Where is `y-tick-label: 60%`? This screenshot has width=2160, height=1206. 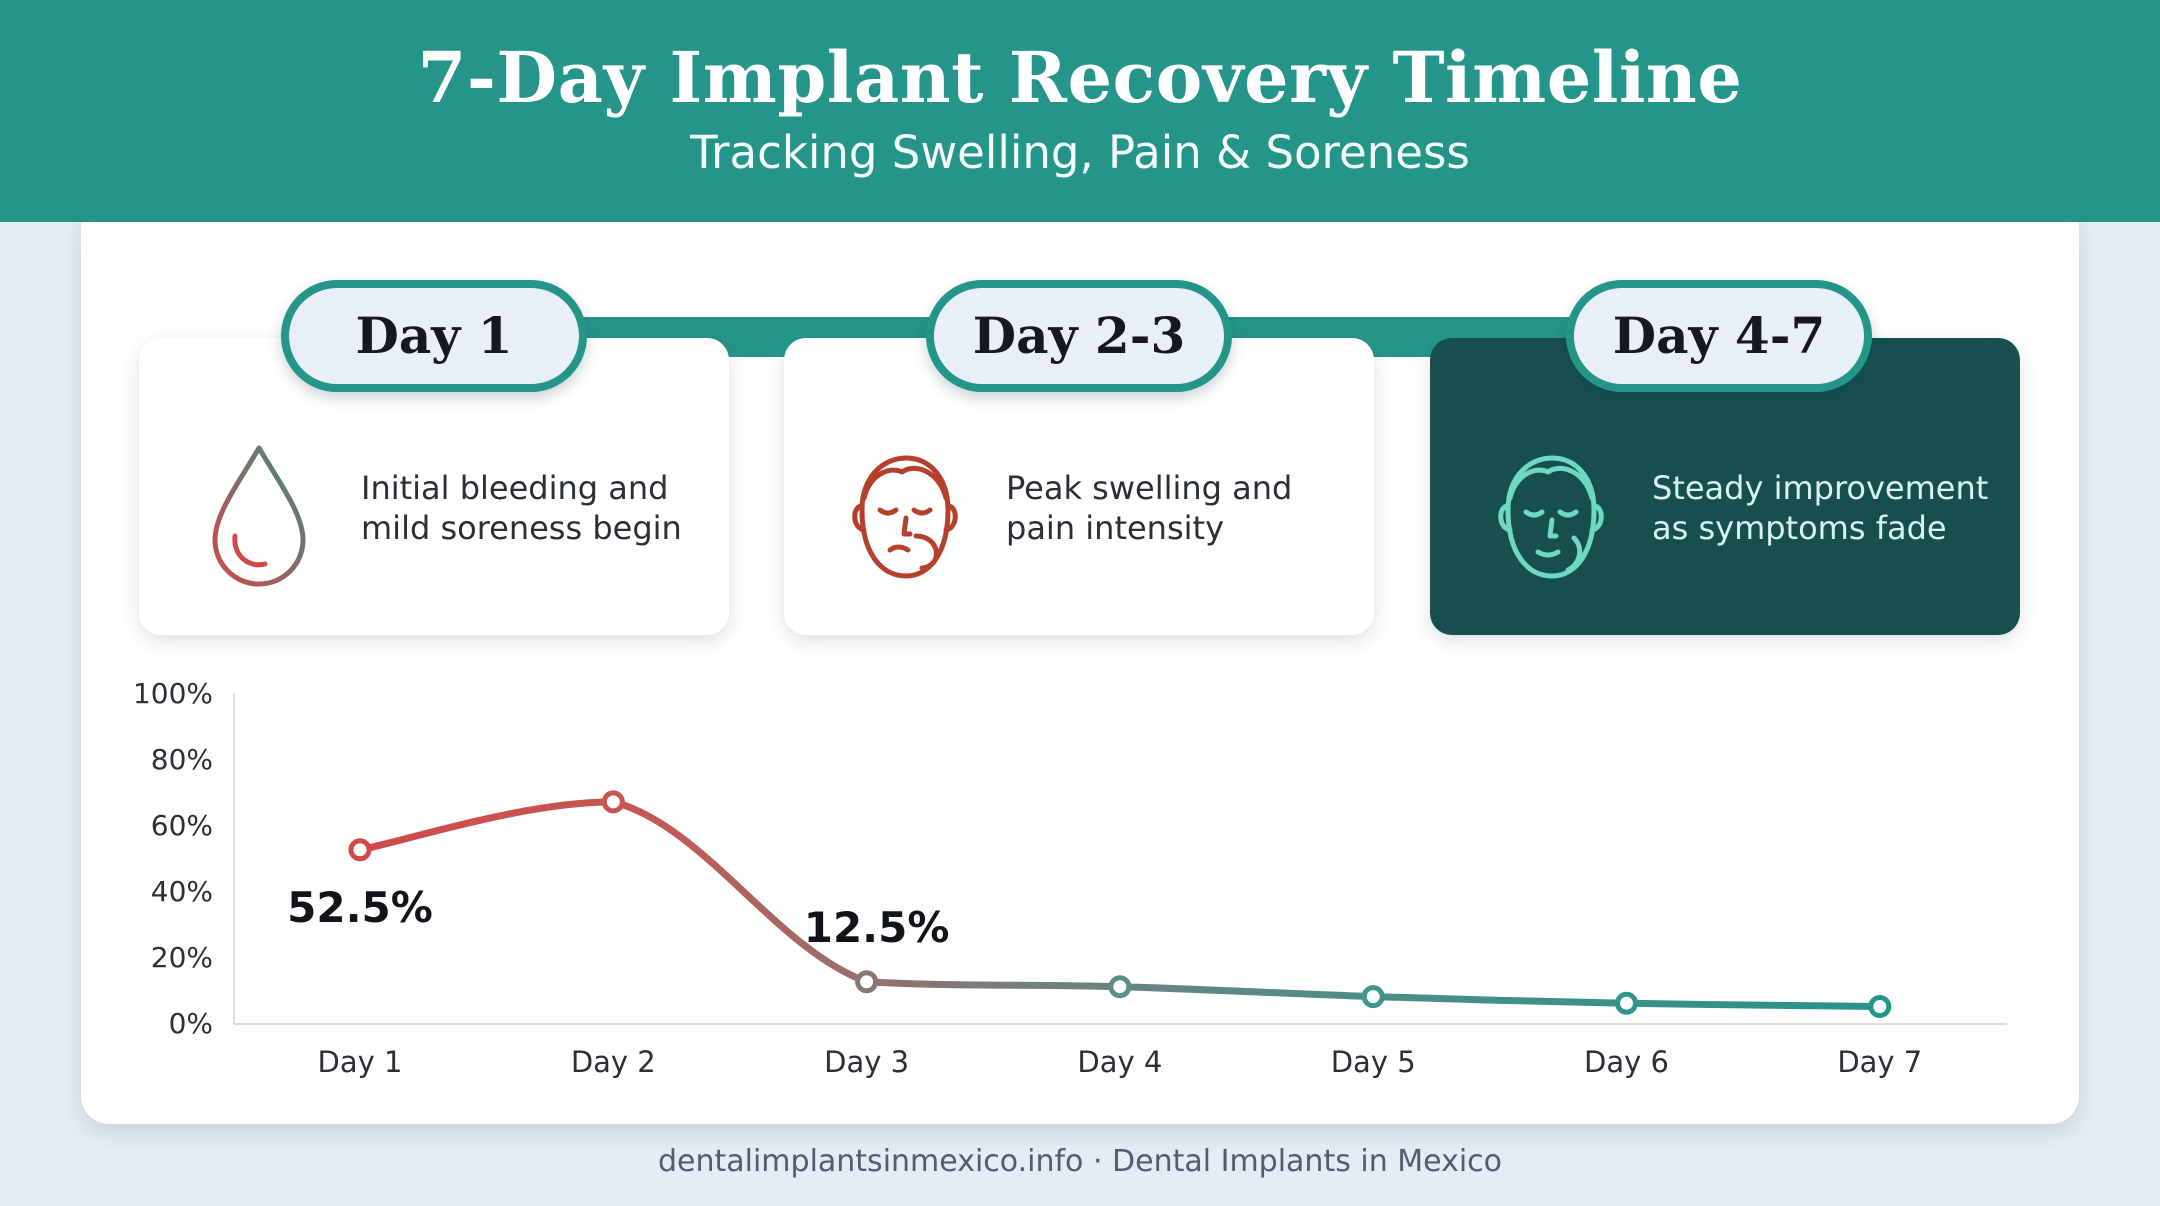
y-tick-label: 60% is located at coordinates (182, 825).